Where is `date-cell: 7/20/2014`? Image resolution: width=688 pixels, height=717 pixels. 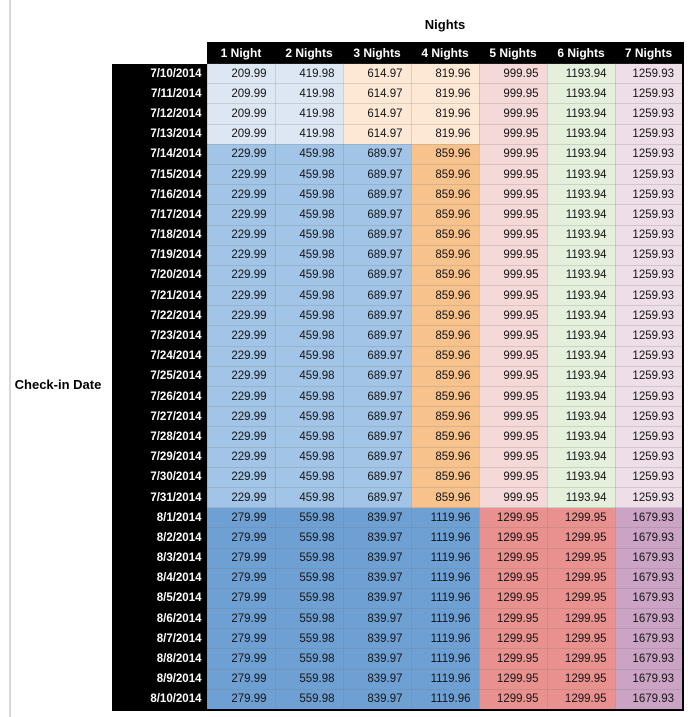 date-cell: 7/20/2014 is located at coordinates (159, 275).